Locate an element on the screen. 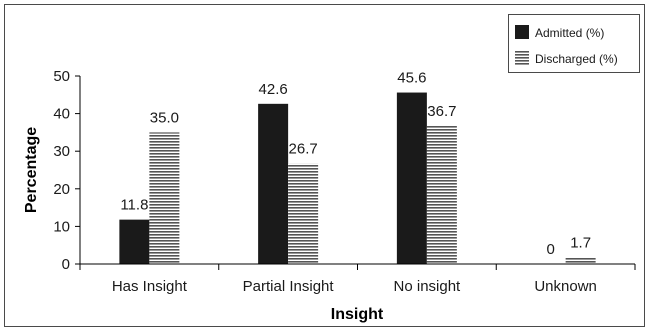  y-tick-label: 0 is located at coordinates (66, 264).